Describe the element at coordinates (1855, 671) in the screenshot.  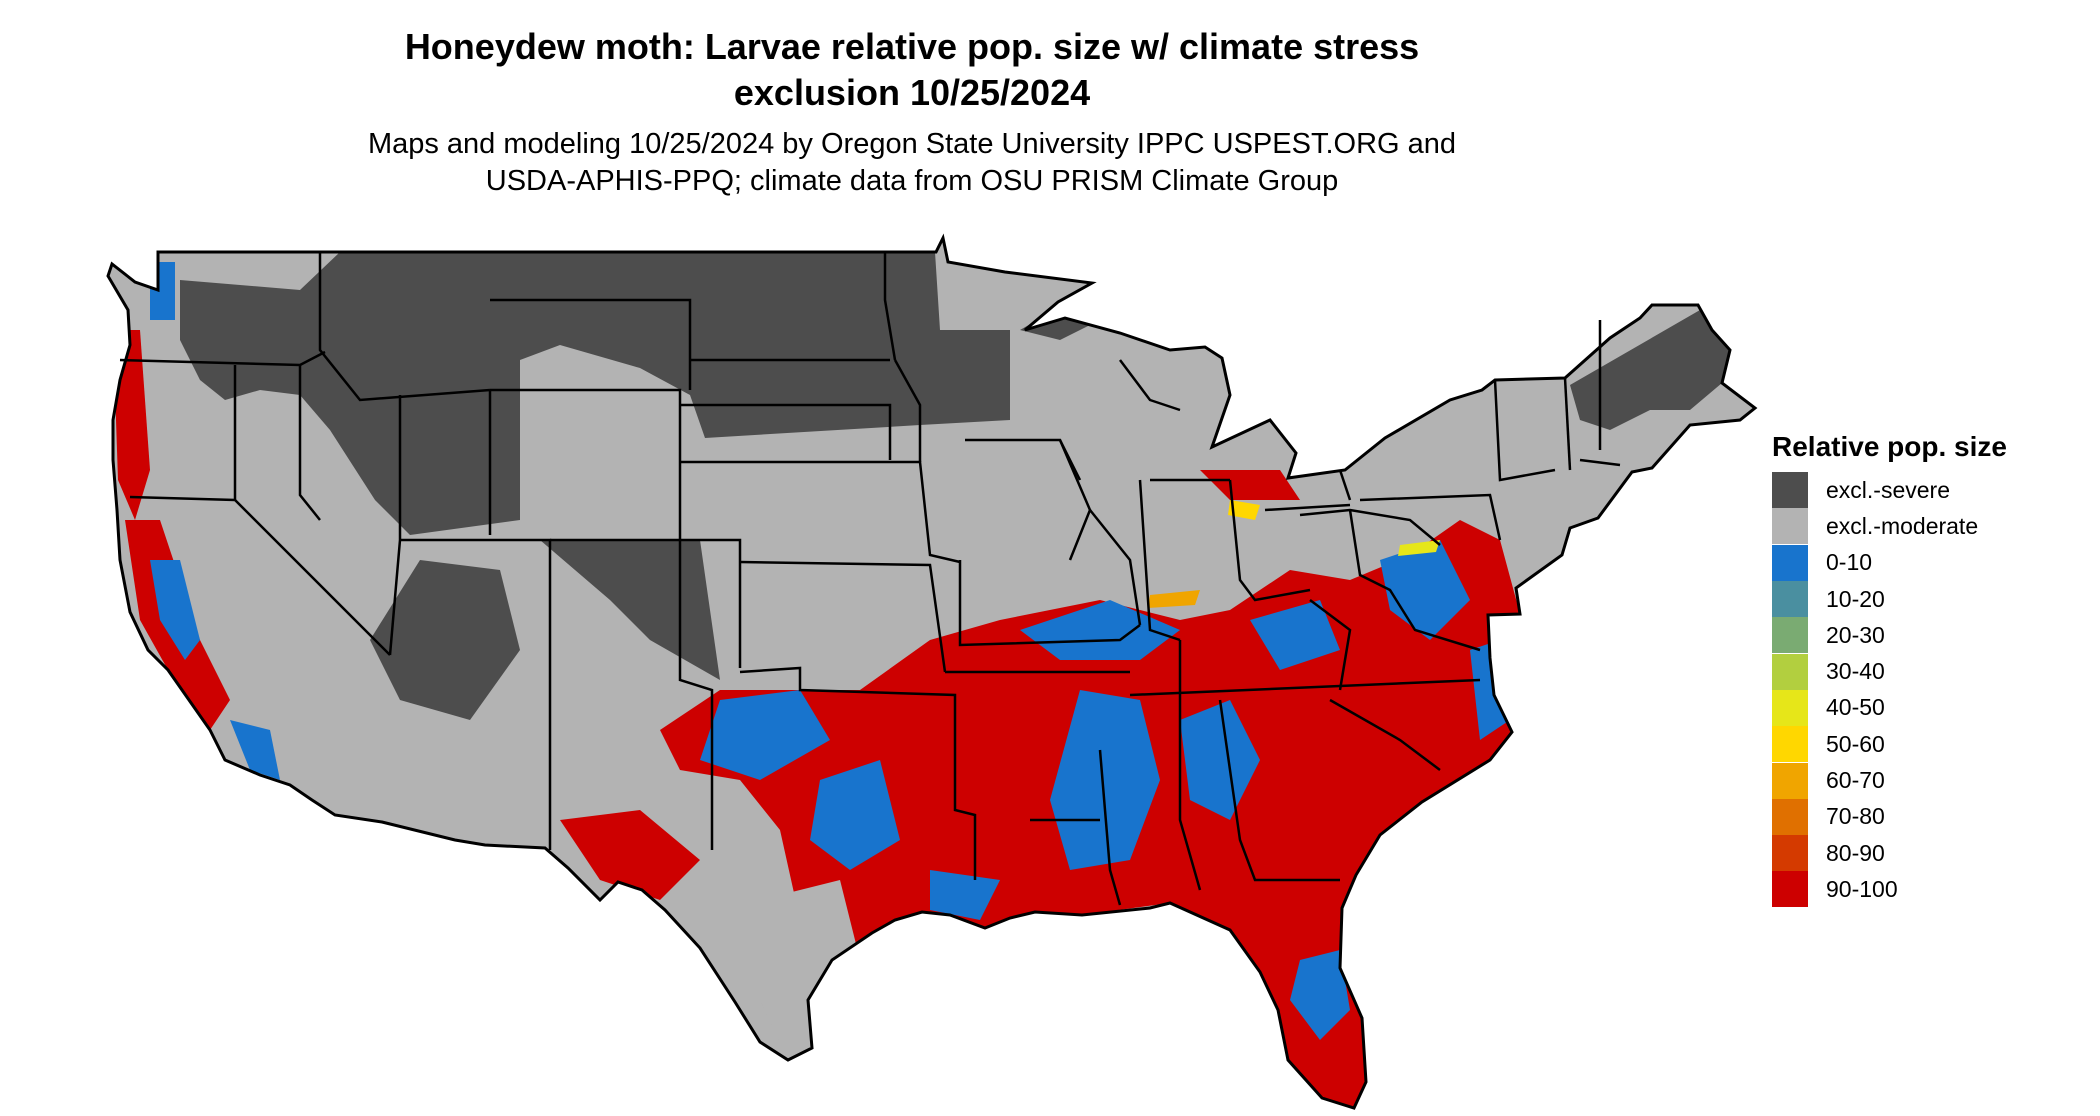
I see `legend-label: 30-40` at that location.